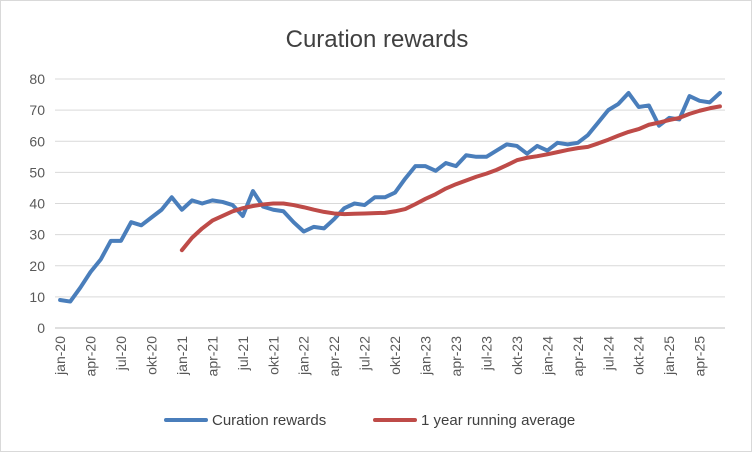  I want to click on y-tick-label: 40, so click(37, 204).